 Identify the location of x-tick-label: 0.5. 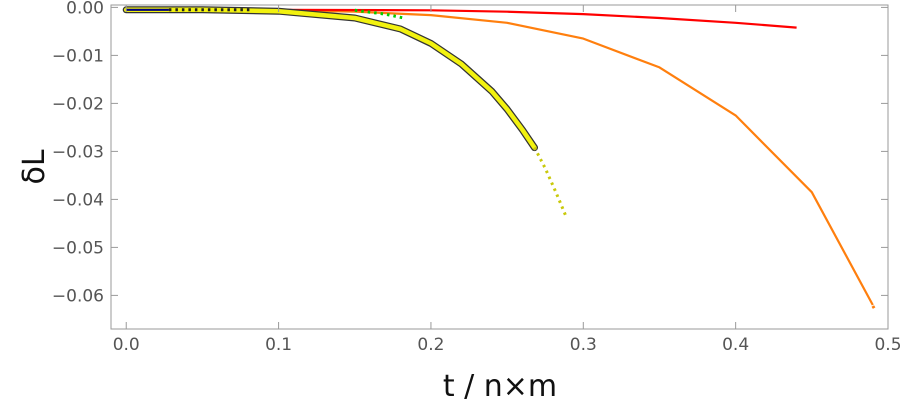
(887, 345).